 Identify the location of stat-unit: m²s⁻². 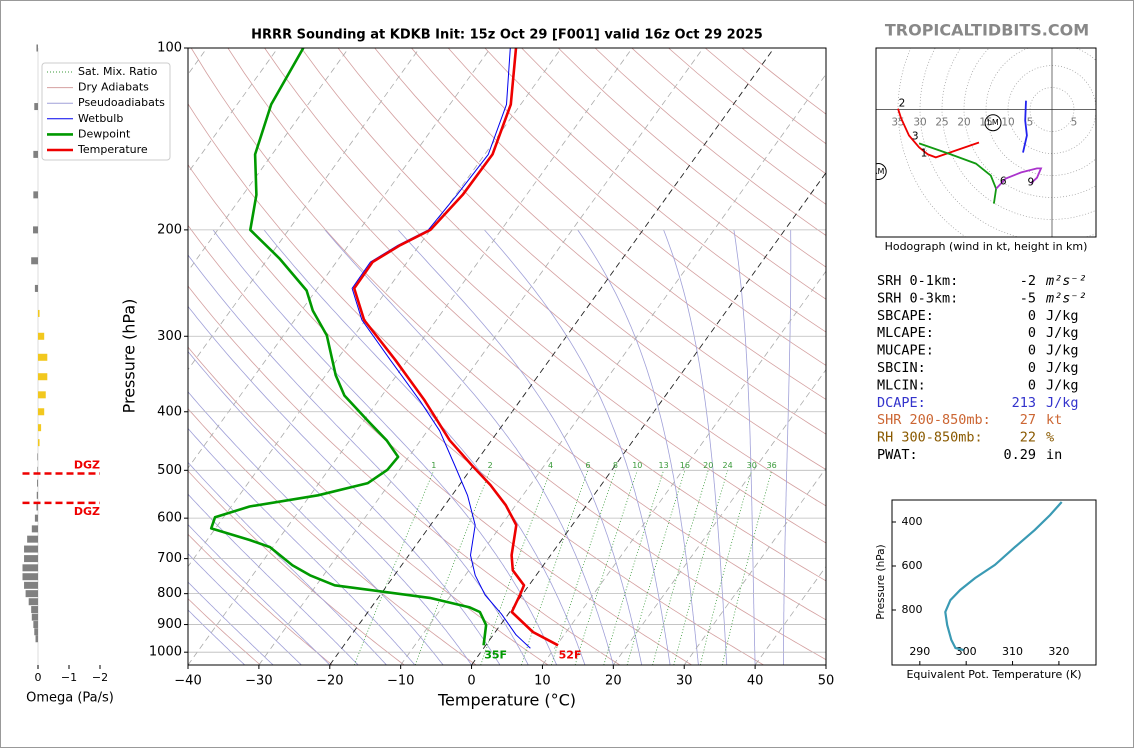
(1066, 281).